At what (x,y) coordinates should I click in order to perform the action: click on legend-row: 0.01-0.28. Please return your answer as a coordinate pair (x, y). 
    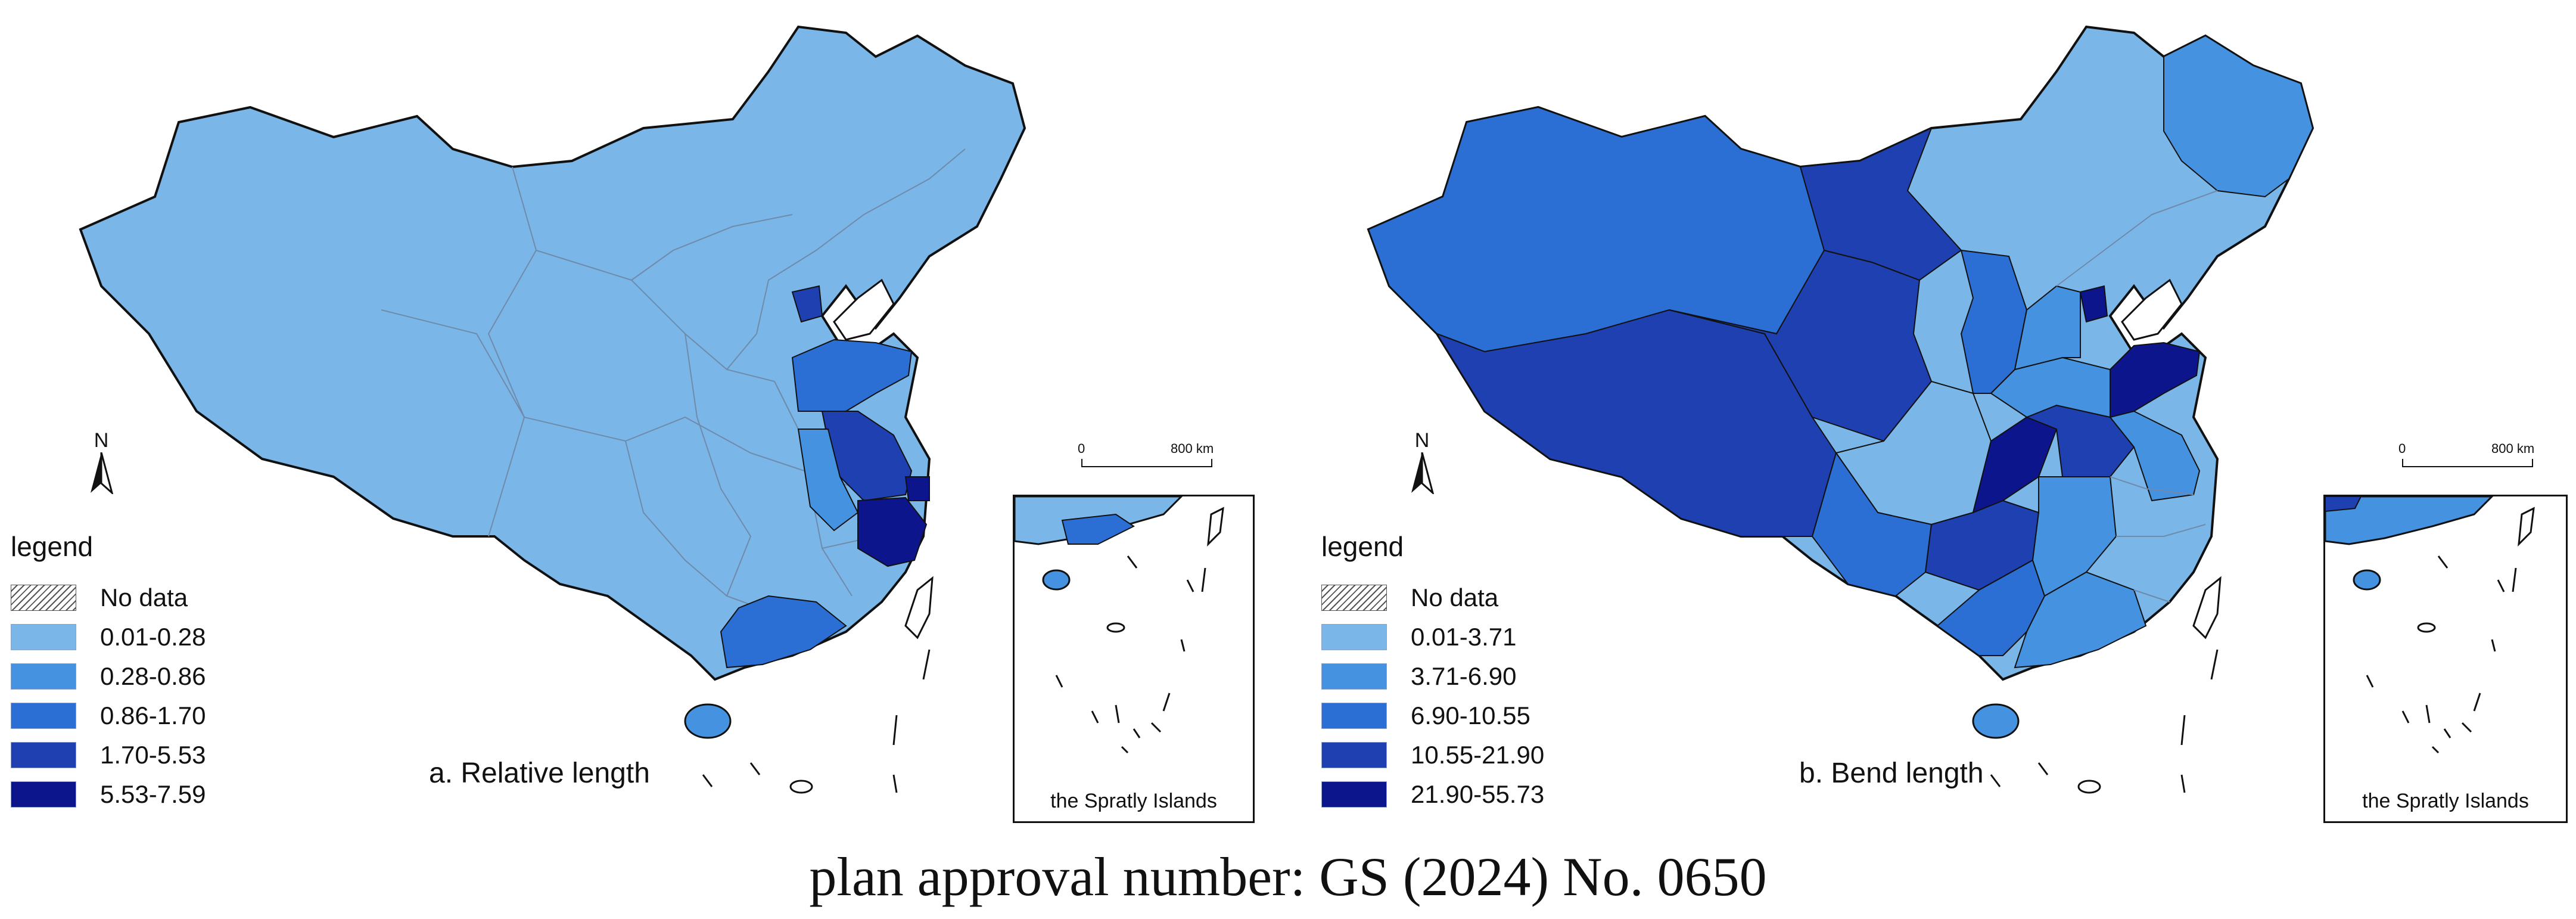
    Looking at the image, I should click on (108, 637).